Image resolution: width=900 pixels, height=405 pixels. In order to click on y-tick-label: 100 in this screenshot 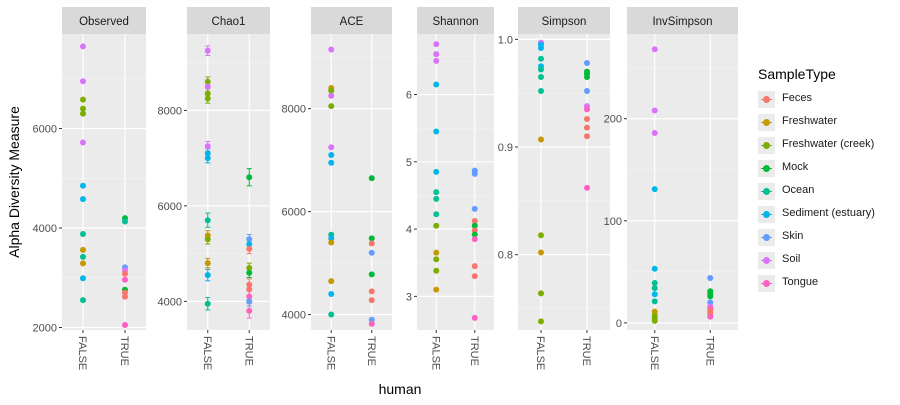, I will do `click(613, 222)`.